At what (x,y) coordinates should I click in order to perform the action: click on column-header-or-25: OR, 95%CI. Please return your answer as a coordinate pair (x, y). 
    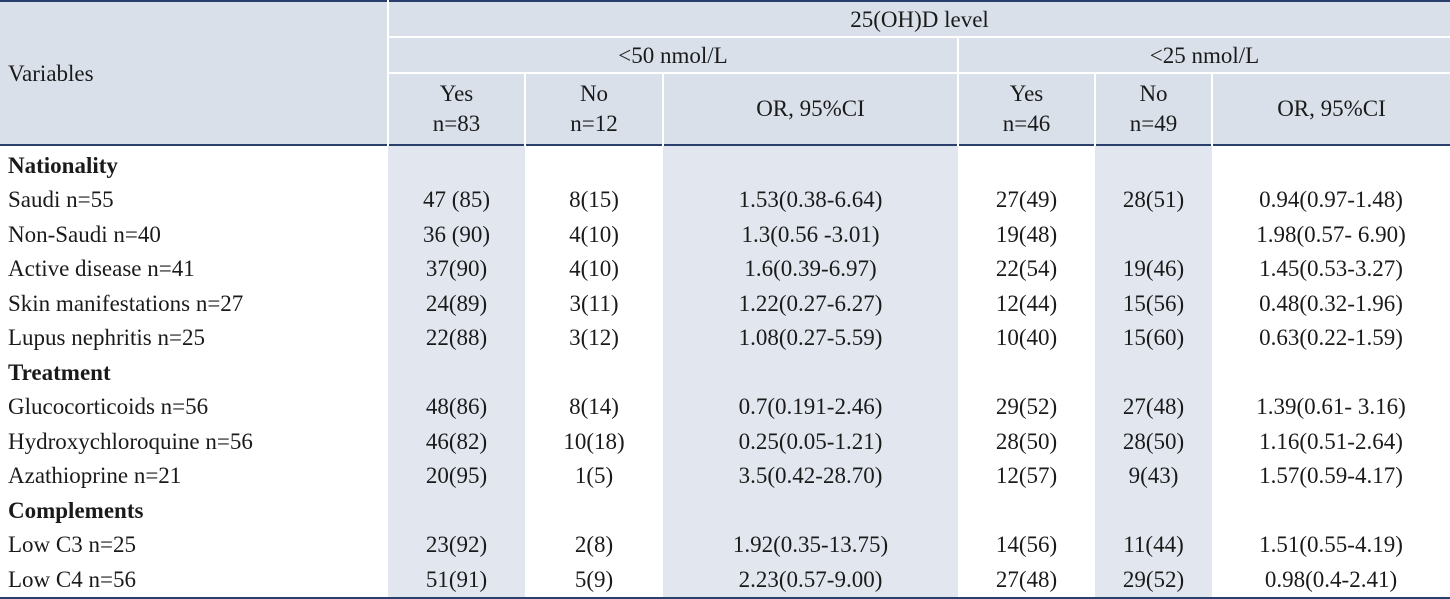
    Looking at the image, I should click on (1331, 108).